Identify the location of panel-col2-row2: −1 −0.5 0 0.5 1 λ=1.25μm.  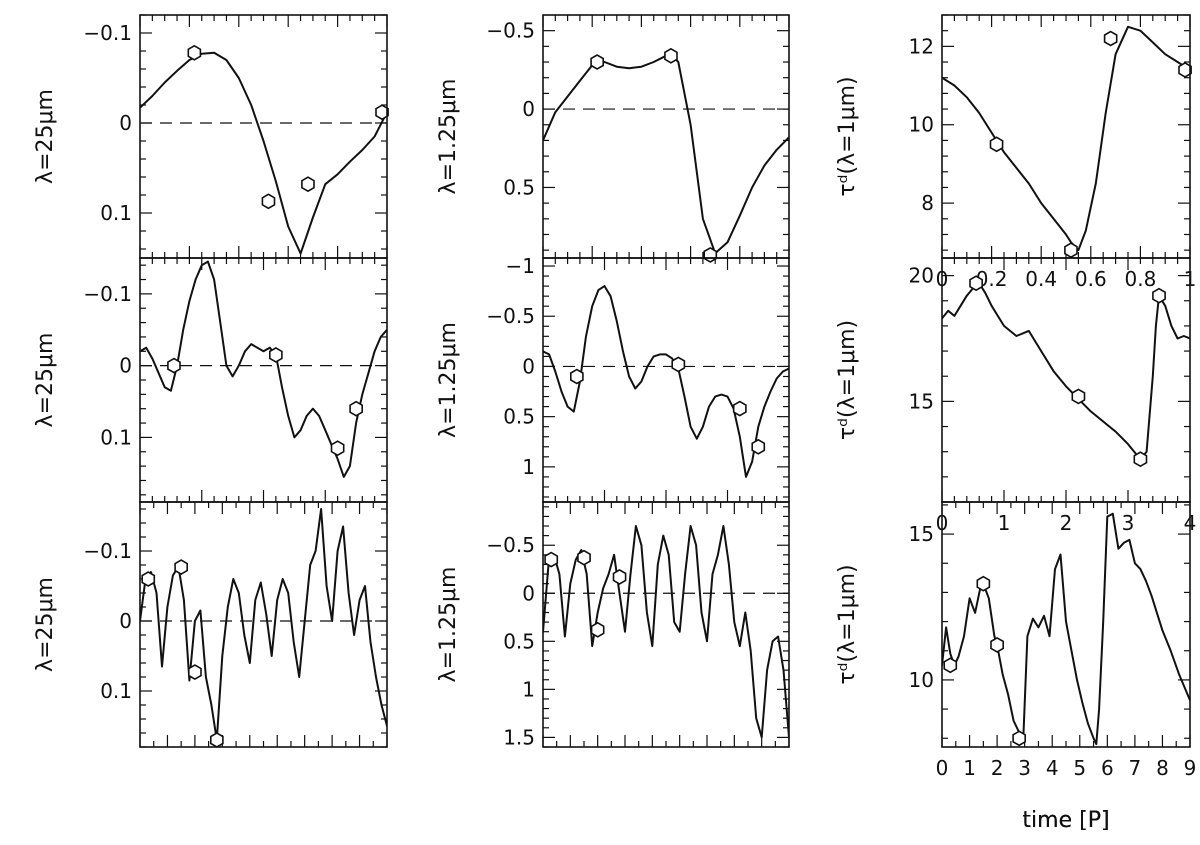
(613, 378).